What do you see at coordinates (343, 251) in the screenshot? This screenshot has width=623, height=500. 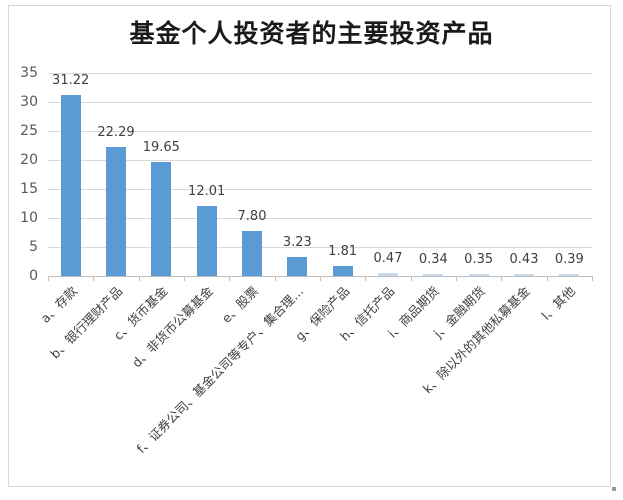 I see `data-label: 1.81` at bounding box center [343, 251].